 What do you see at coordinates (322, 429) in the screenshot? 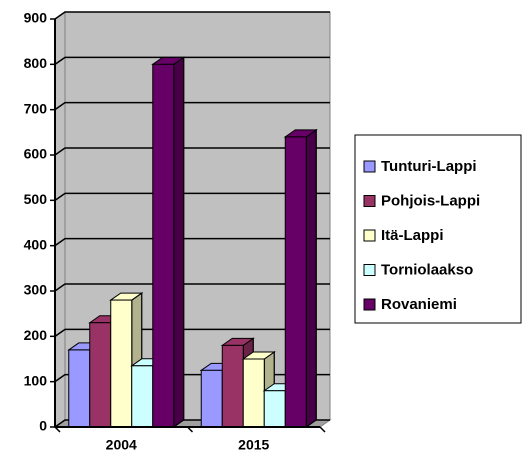
I see `x-tick` at bounding box center [322, 429].